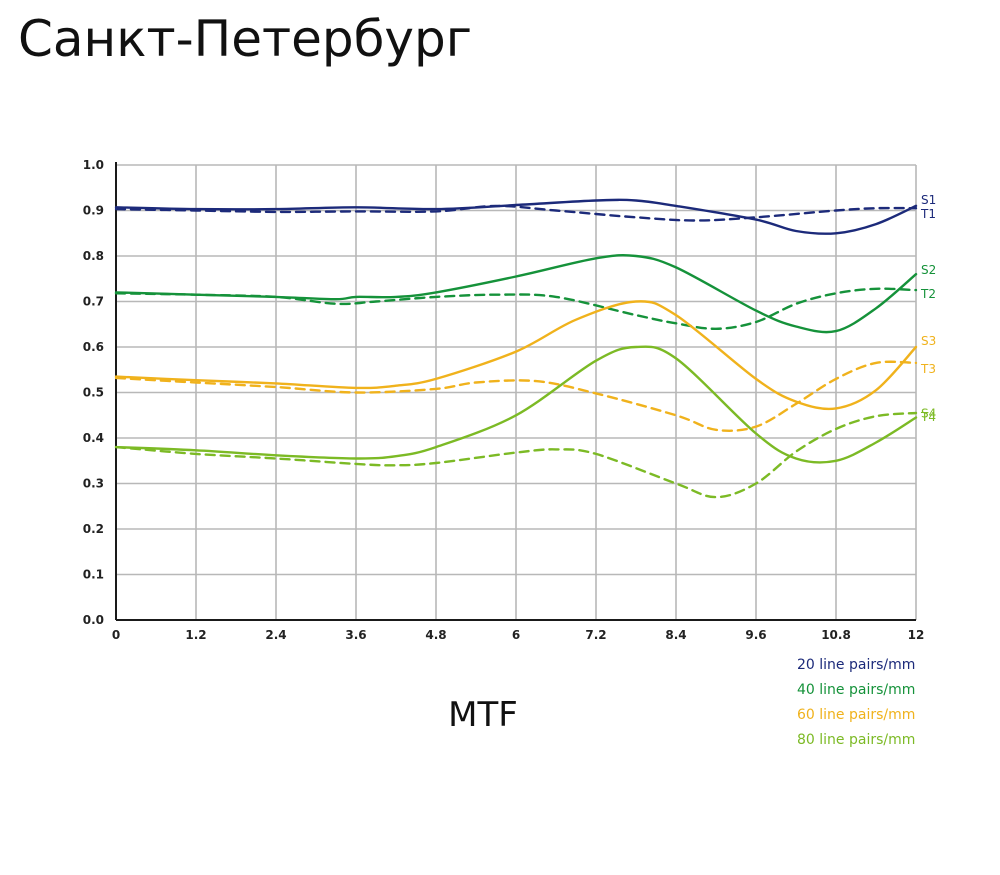 Image resolution: width=1000 pixels, height=875 pixels. I want to click on series-label-t4: T4, so click(928, 417).